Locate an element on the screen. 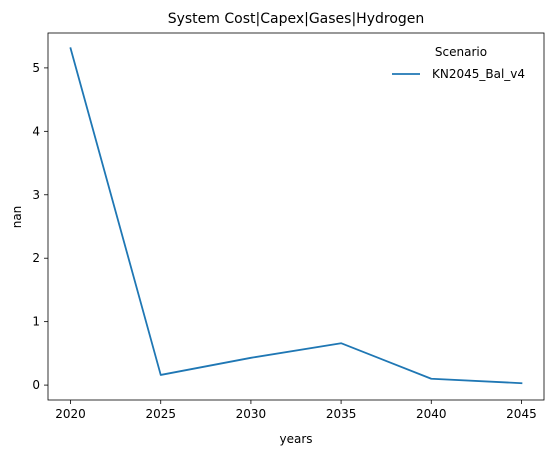 This screenshot has width=553, height=456. legend-label-kn2045-bal-v4: KN2045_Bal_v4 is located at coordinates (478, 74).